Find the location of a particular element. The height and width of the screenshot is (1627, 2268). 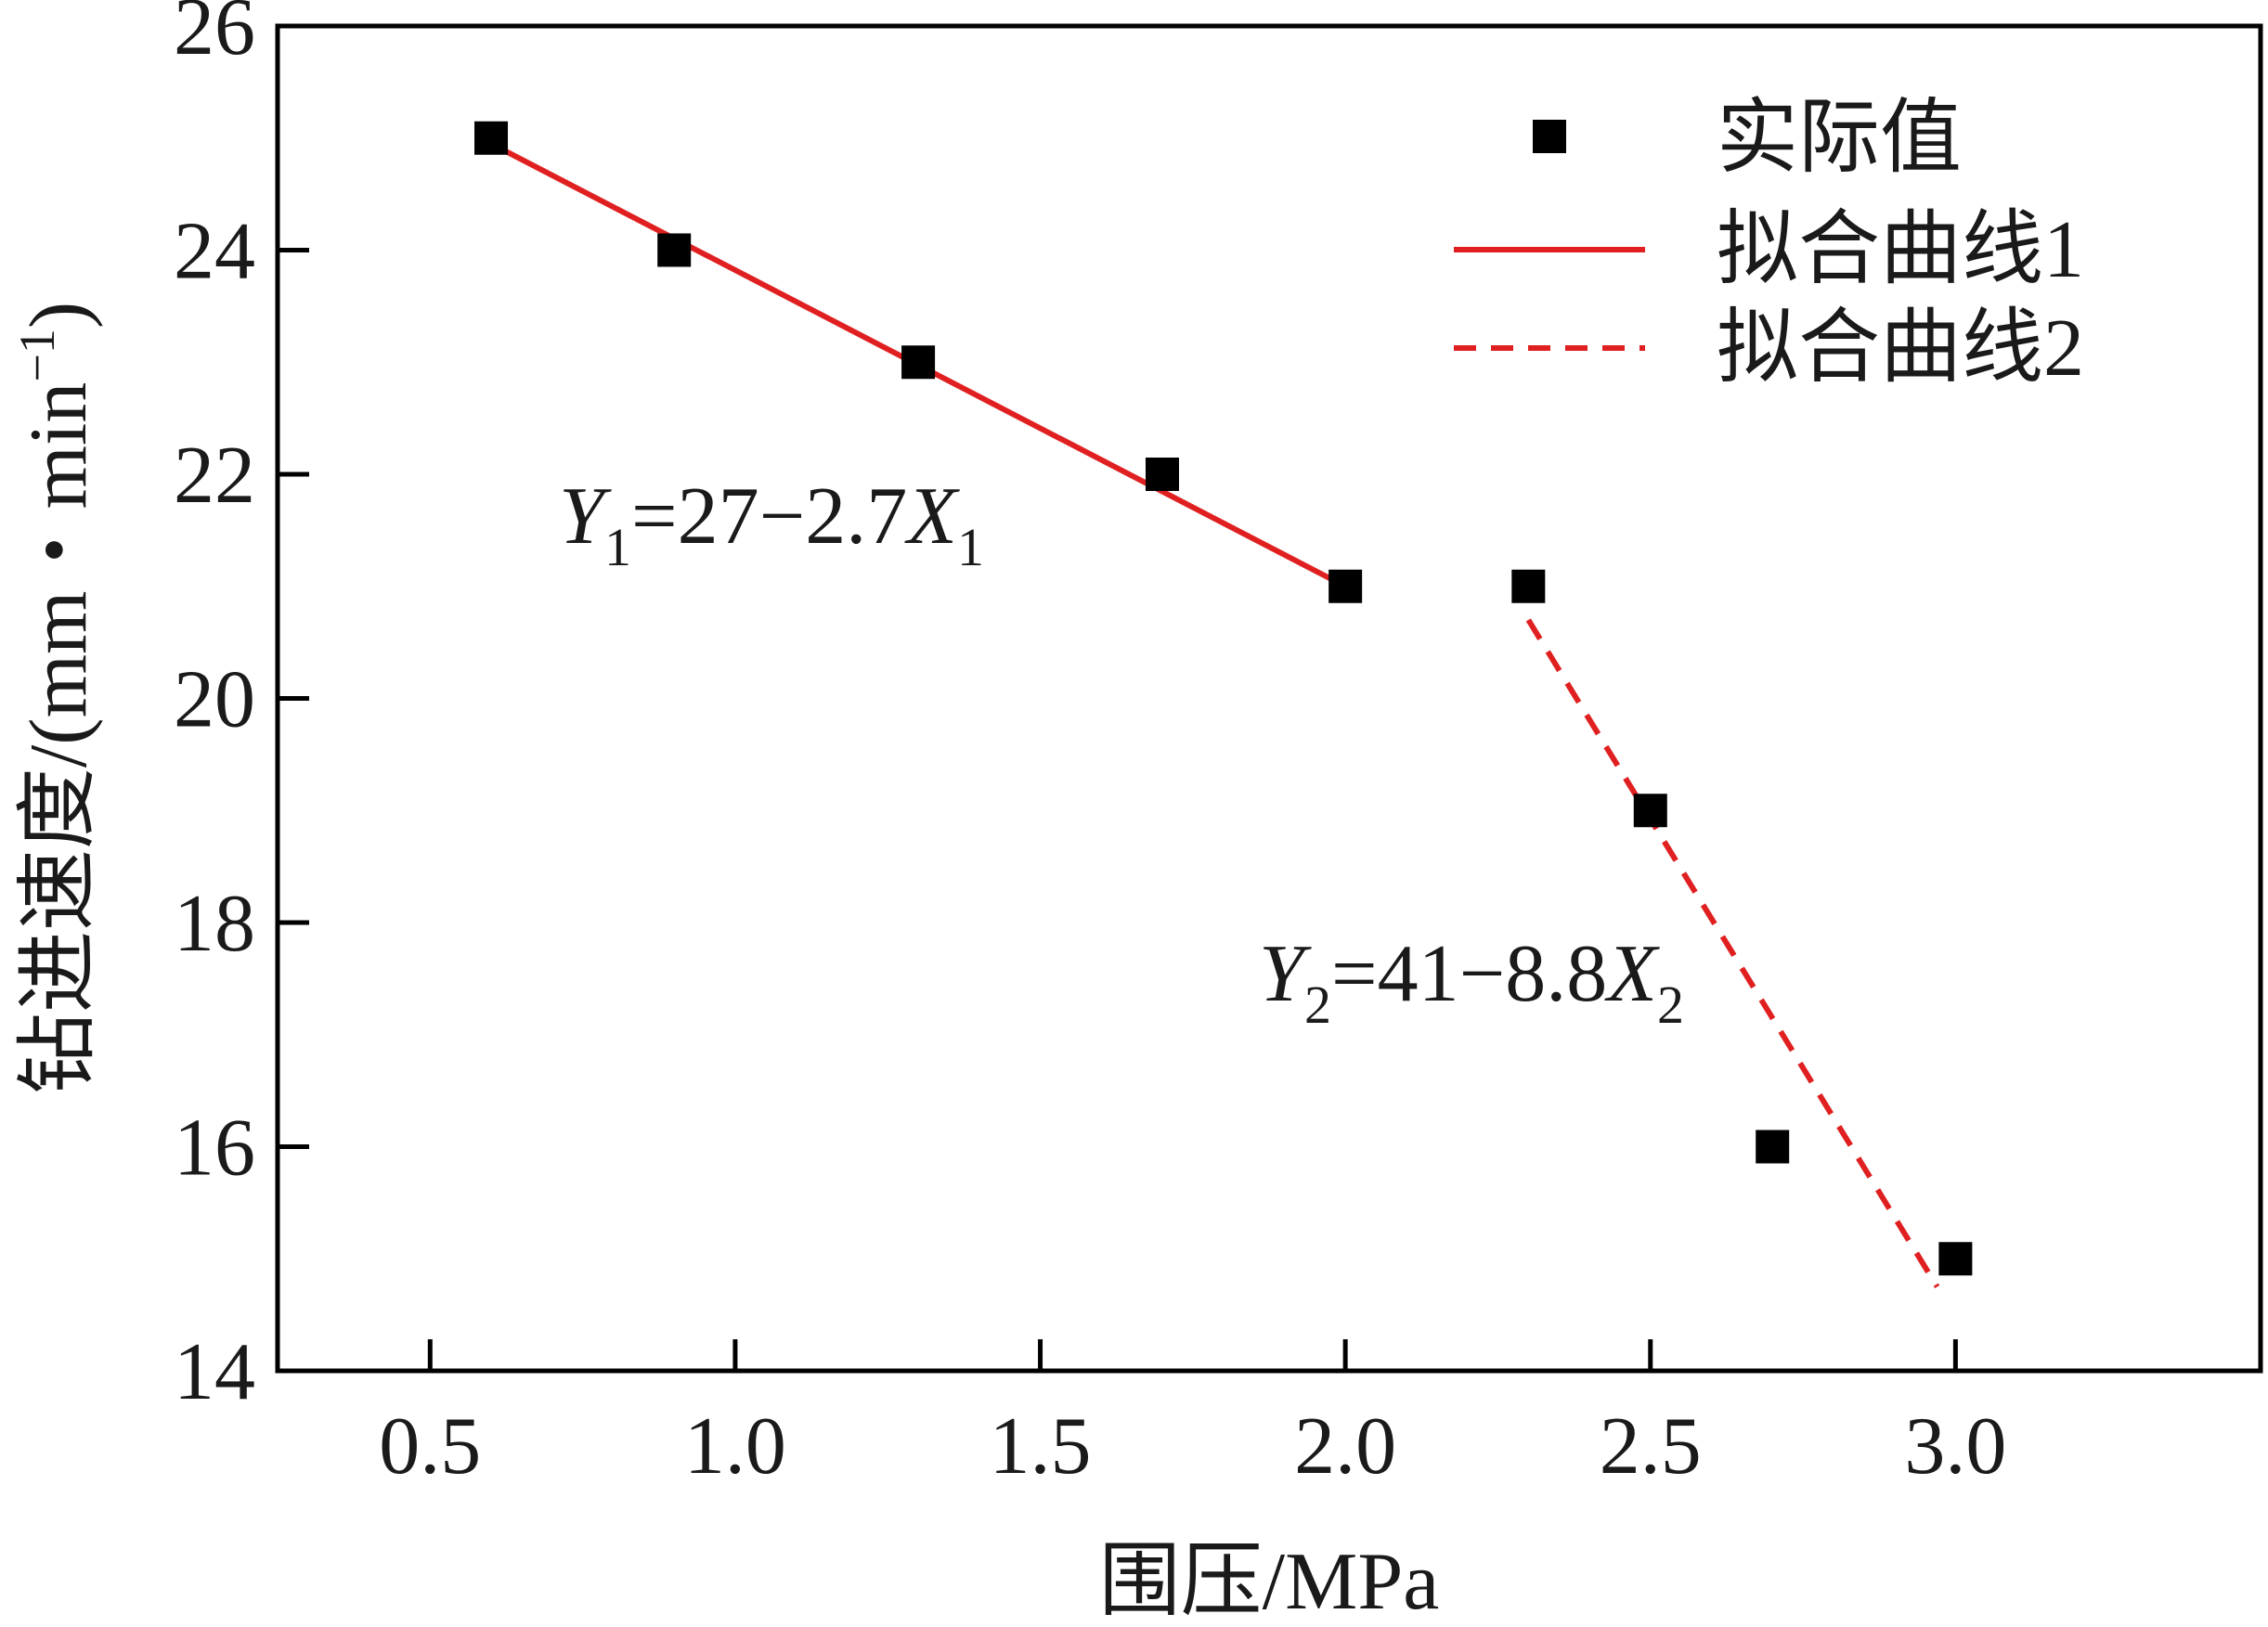

y-axis-label-sup: −1 is located at coordinates (37, 355).